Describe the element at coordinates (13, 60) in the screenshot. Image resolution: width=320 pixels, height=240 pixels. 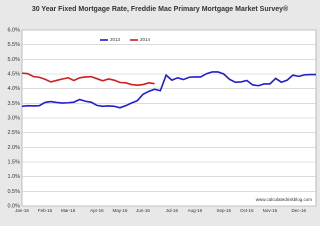
I see `y-tick-label: 5.0%` at that location.